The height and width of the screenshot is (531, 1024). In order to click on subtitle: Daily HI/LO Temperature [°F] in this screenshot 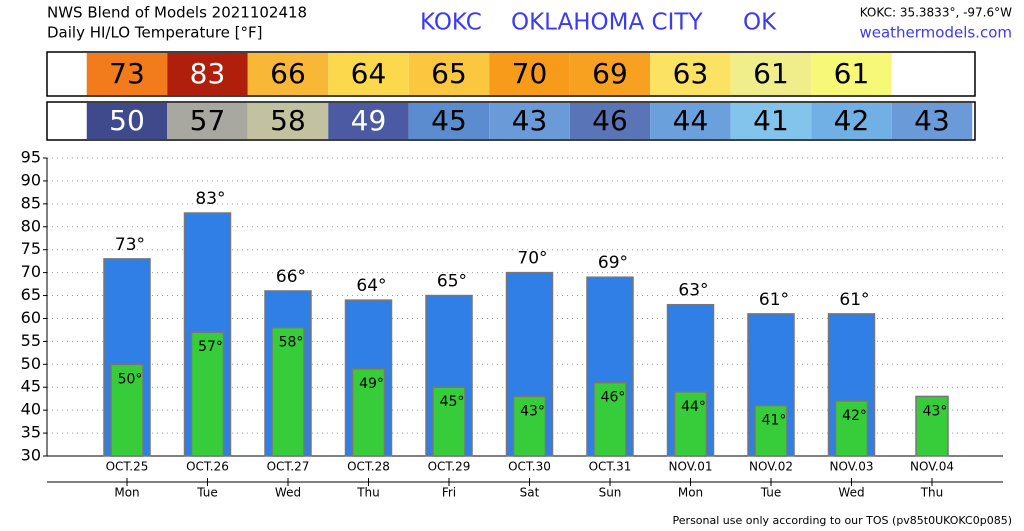, I will do `click(155, 33)`.